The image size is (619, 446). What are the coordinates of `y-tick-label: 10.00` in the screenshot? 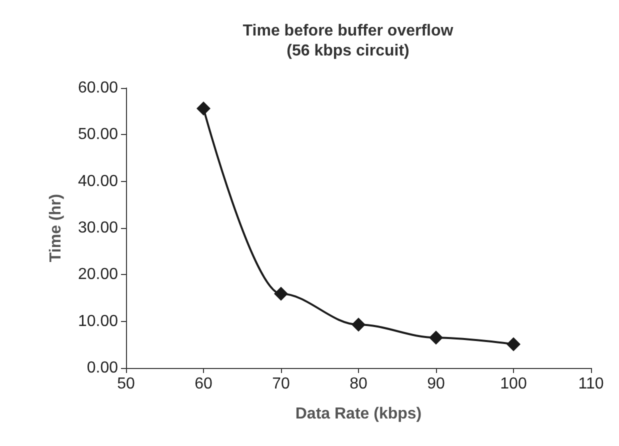 It's located at (98, 321).